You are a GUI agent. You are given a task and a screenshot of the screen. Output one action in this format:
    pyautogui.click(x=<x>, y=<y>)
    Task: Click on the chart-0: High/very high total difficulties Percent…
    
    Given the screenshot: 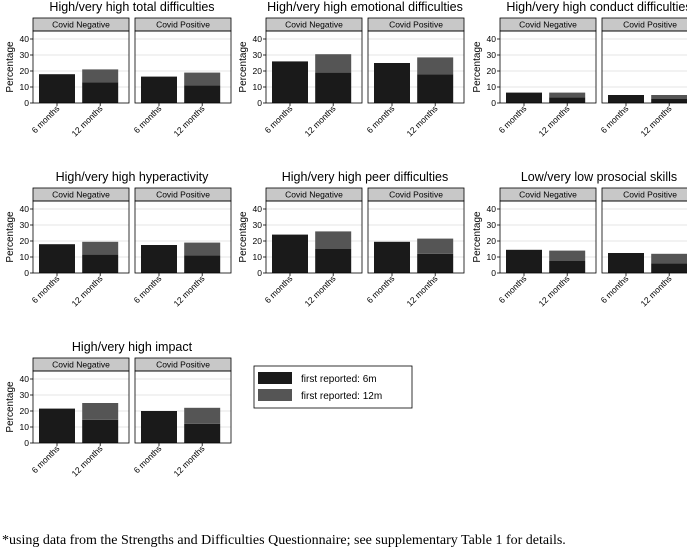 What is the action you would take?
    pyautogui.click(x=118, y=69)
    